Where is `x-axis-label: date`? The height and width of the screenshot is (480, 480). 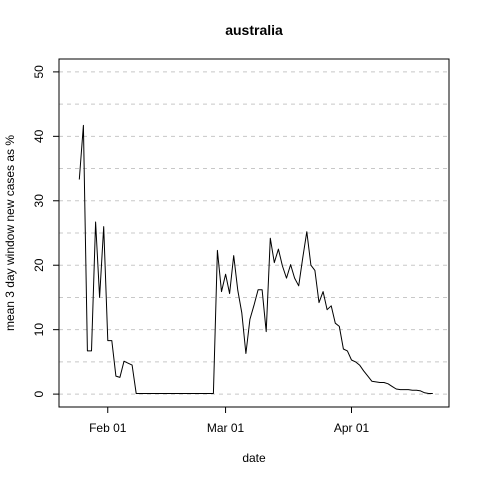 x-axis-label: date is located at coordinates (254, 458).